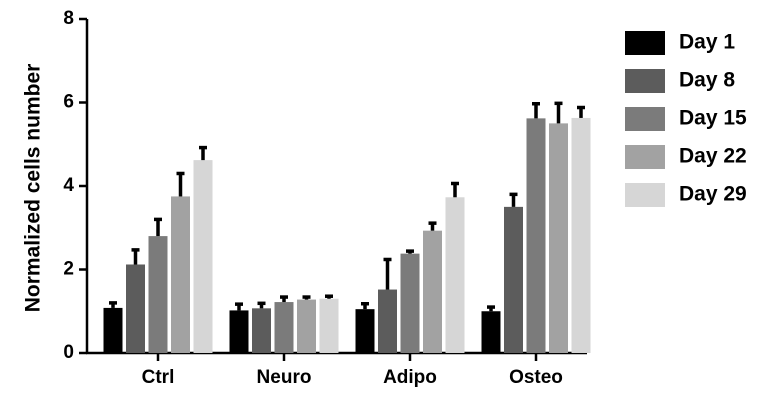 This screenshot has width=774, height=395. I want to click on legend: Day 1 Day 8 Day 15 Day 22 Day 29, so click(686, 119).